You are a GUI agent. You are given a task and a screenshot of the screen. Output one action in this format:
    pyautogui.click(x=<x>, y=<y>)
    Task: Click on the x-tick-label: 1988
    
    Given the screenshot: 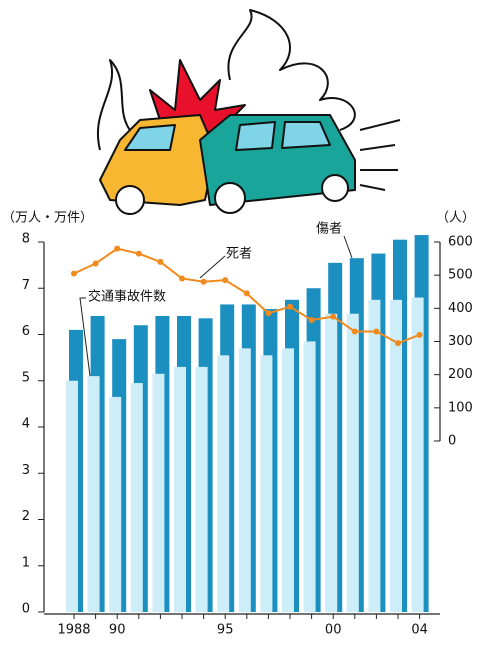 What is the action you would take?
    pyautogui.click(x=73, y=630)
    